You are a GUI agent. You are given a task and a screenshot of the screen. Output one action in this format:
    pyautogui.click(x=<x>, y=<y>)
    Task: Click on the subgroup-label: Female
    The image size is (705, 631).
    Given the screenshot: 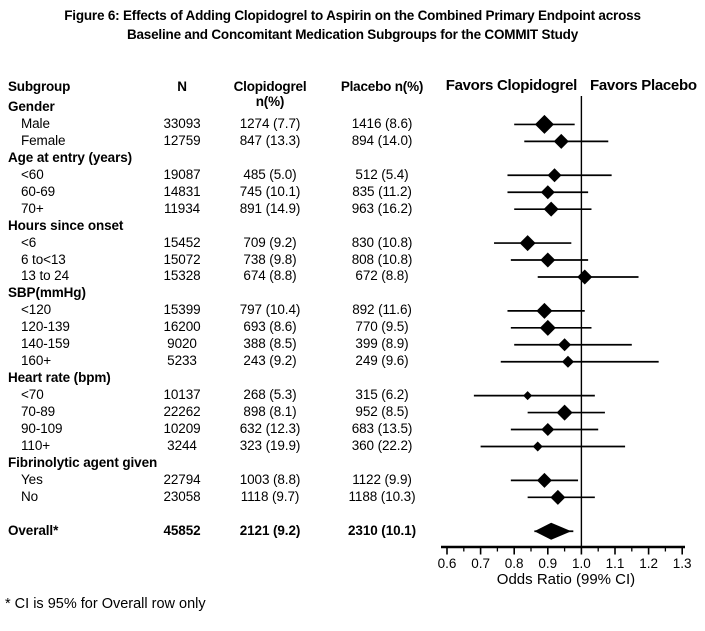 What is the action you would take?
    pyautogui.click(x=43, y=140)
    